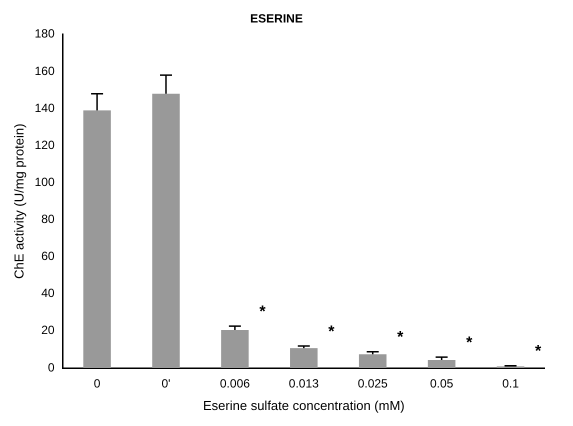 Image resolution: width=573 pixels, height=426 pixels. I want to click on x-tick-label: 0.1, so click(511, 383).